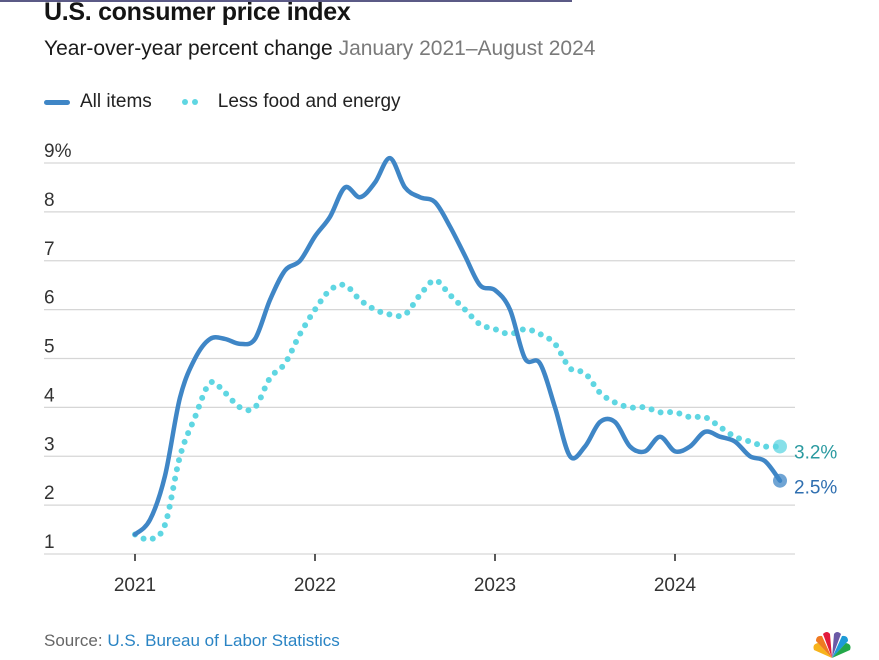  What do you see at coordinates (675, 585) in the screenshot?
I see `x-tick-label: 2024` at bounding box center [675, 585].